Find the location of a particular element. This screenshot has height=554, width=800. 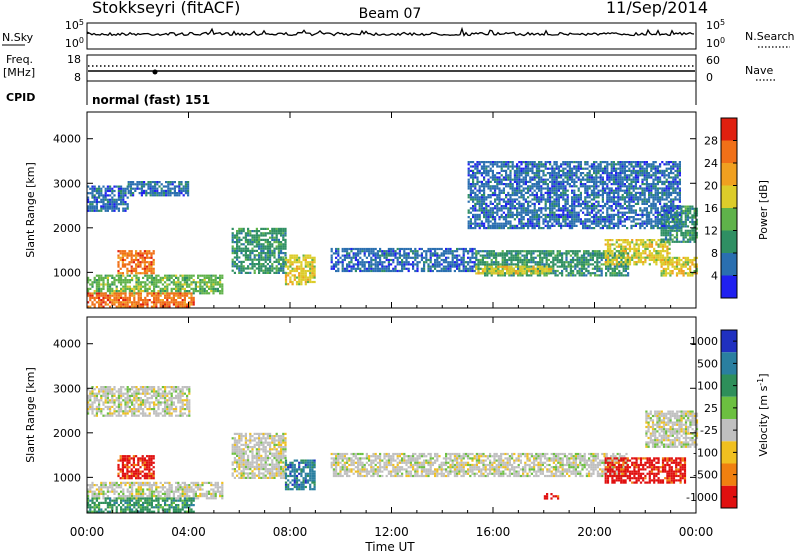

nave-label: Nave is located at coordinates (759, 70).